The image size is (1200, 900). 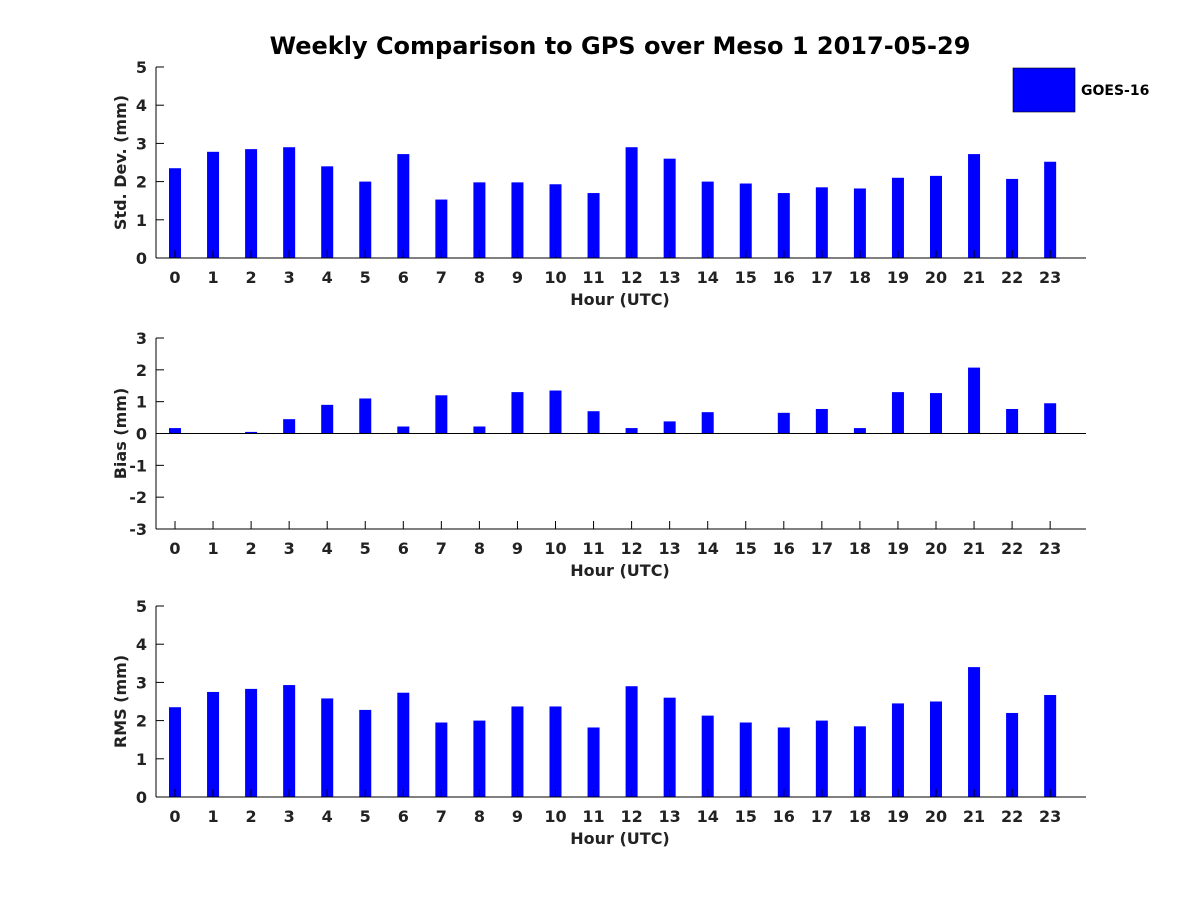 I want to click on rms-ytick-label: 2, so click(x=141, y=721).